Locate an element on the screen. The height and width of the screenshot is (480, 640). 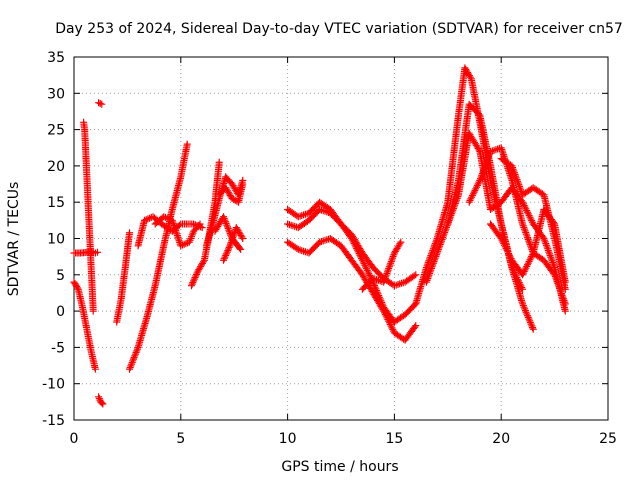
y-tick-label: -10 is located at coordinates (53, 385).